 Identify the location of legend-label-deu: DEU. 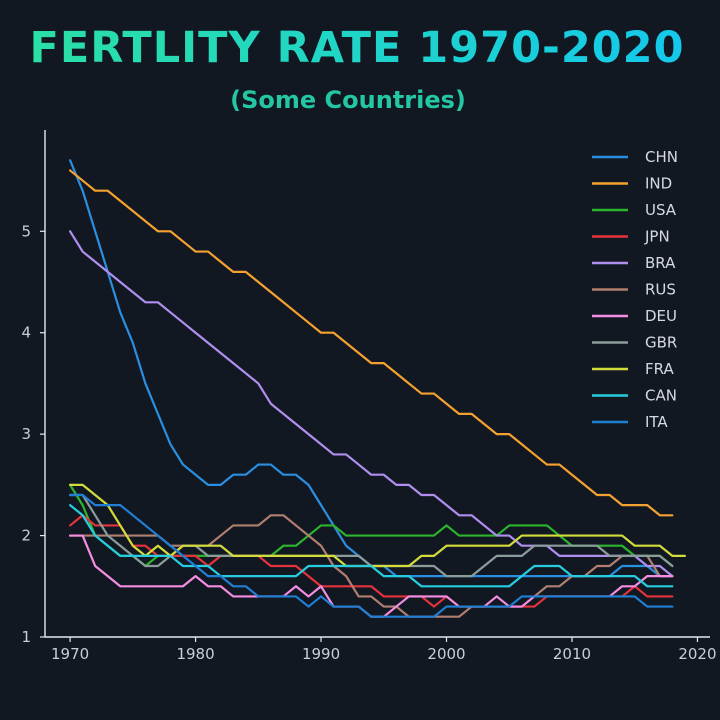
(661, 316).